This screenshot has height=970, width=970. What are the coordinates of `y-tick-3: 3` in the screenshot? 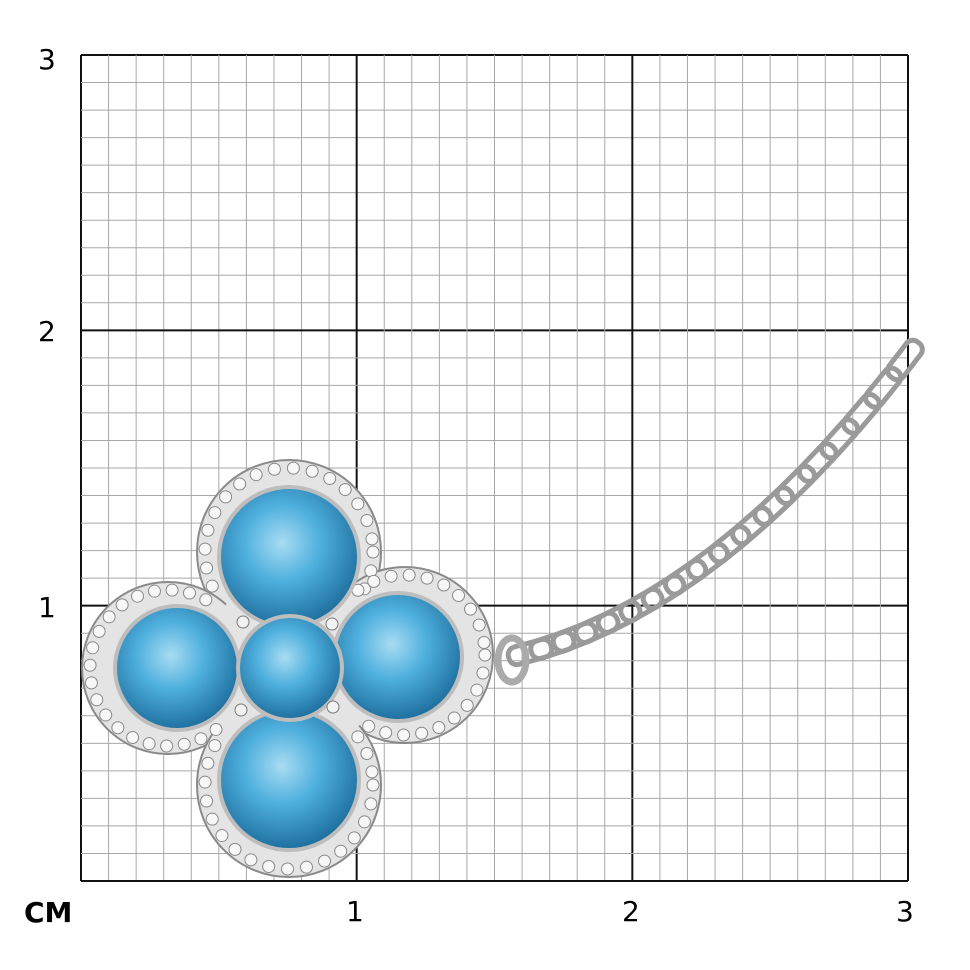 It's located at (47, 59).